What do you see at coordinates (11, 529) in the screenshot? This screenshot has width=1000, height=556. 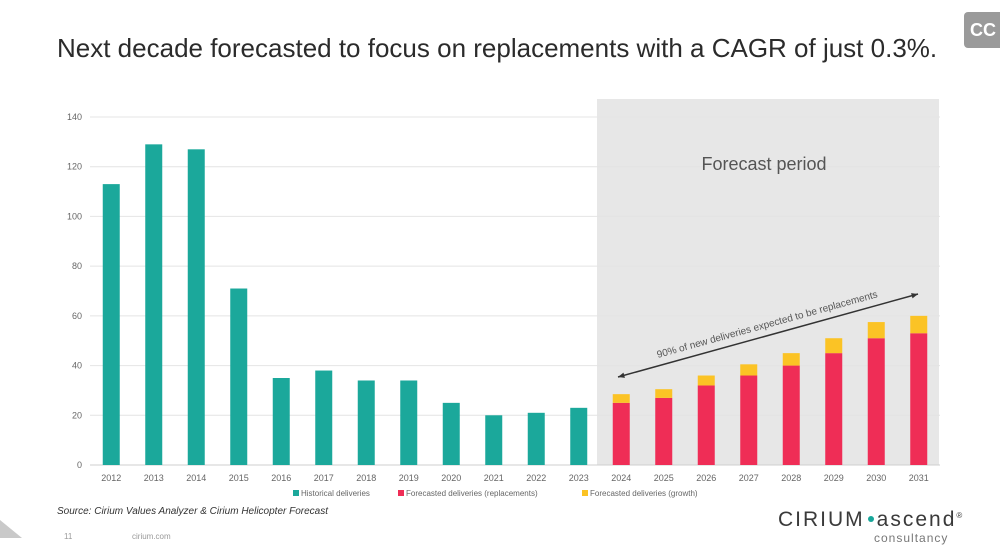 I see `left-corner-tab` at bounding box center [11, 529].